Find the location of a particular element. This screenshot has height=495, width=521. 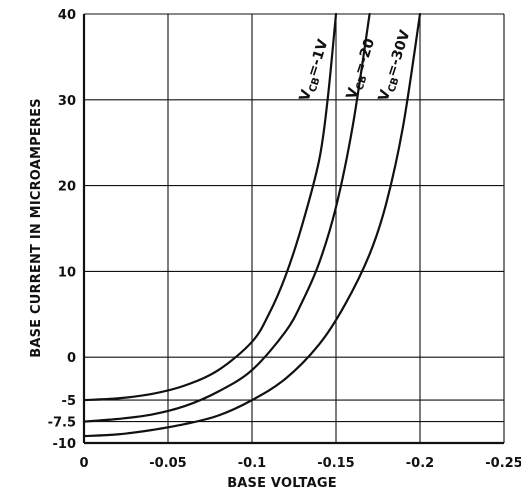

y-tick-label: 40 is located at coordinates (67, 15).